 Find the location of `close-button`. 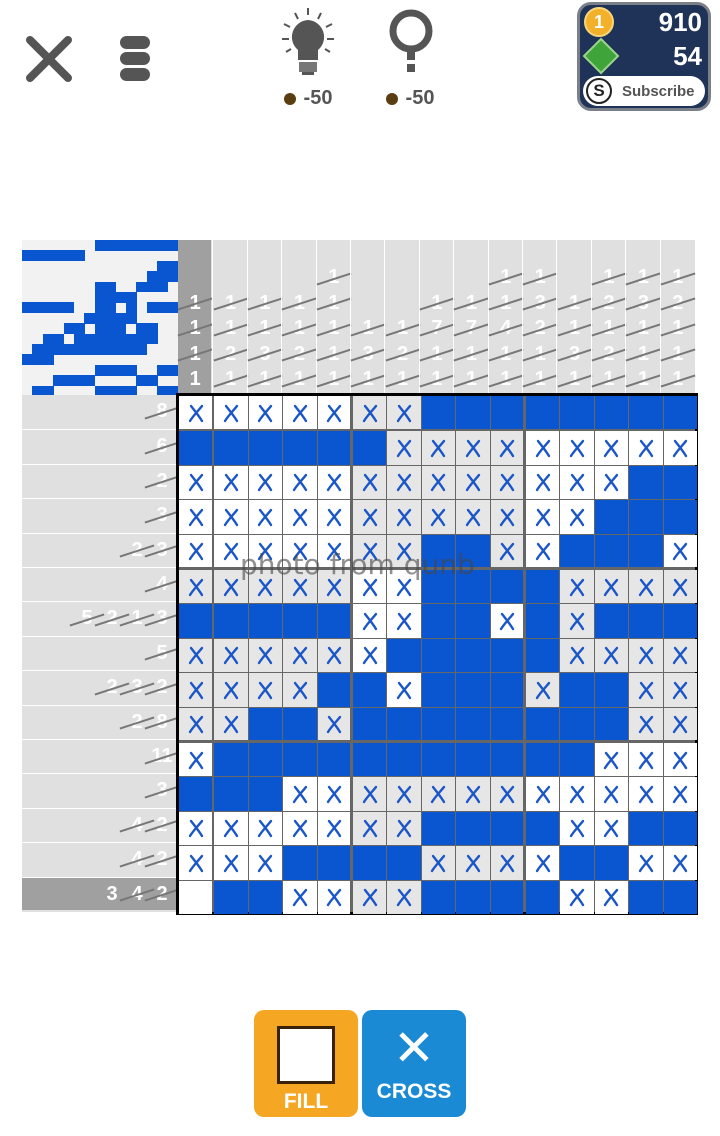

close-button is located at coordinates (49, 59).